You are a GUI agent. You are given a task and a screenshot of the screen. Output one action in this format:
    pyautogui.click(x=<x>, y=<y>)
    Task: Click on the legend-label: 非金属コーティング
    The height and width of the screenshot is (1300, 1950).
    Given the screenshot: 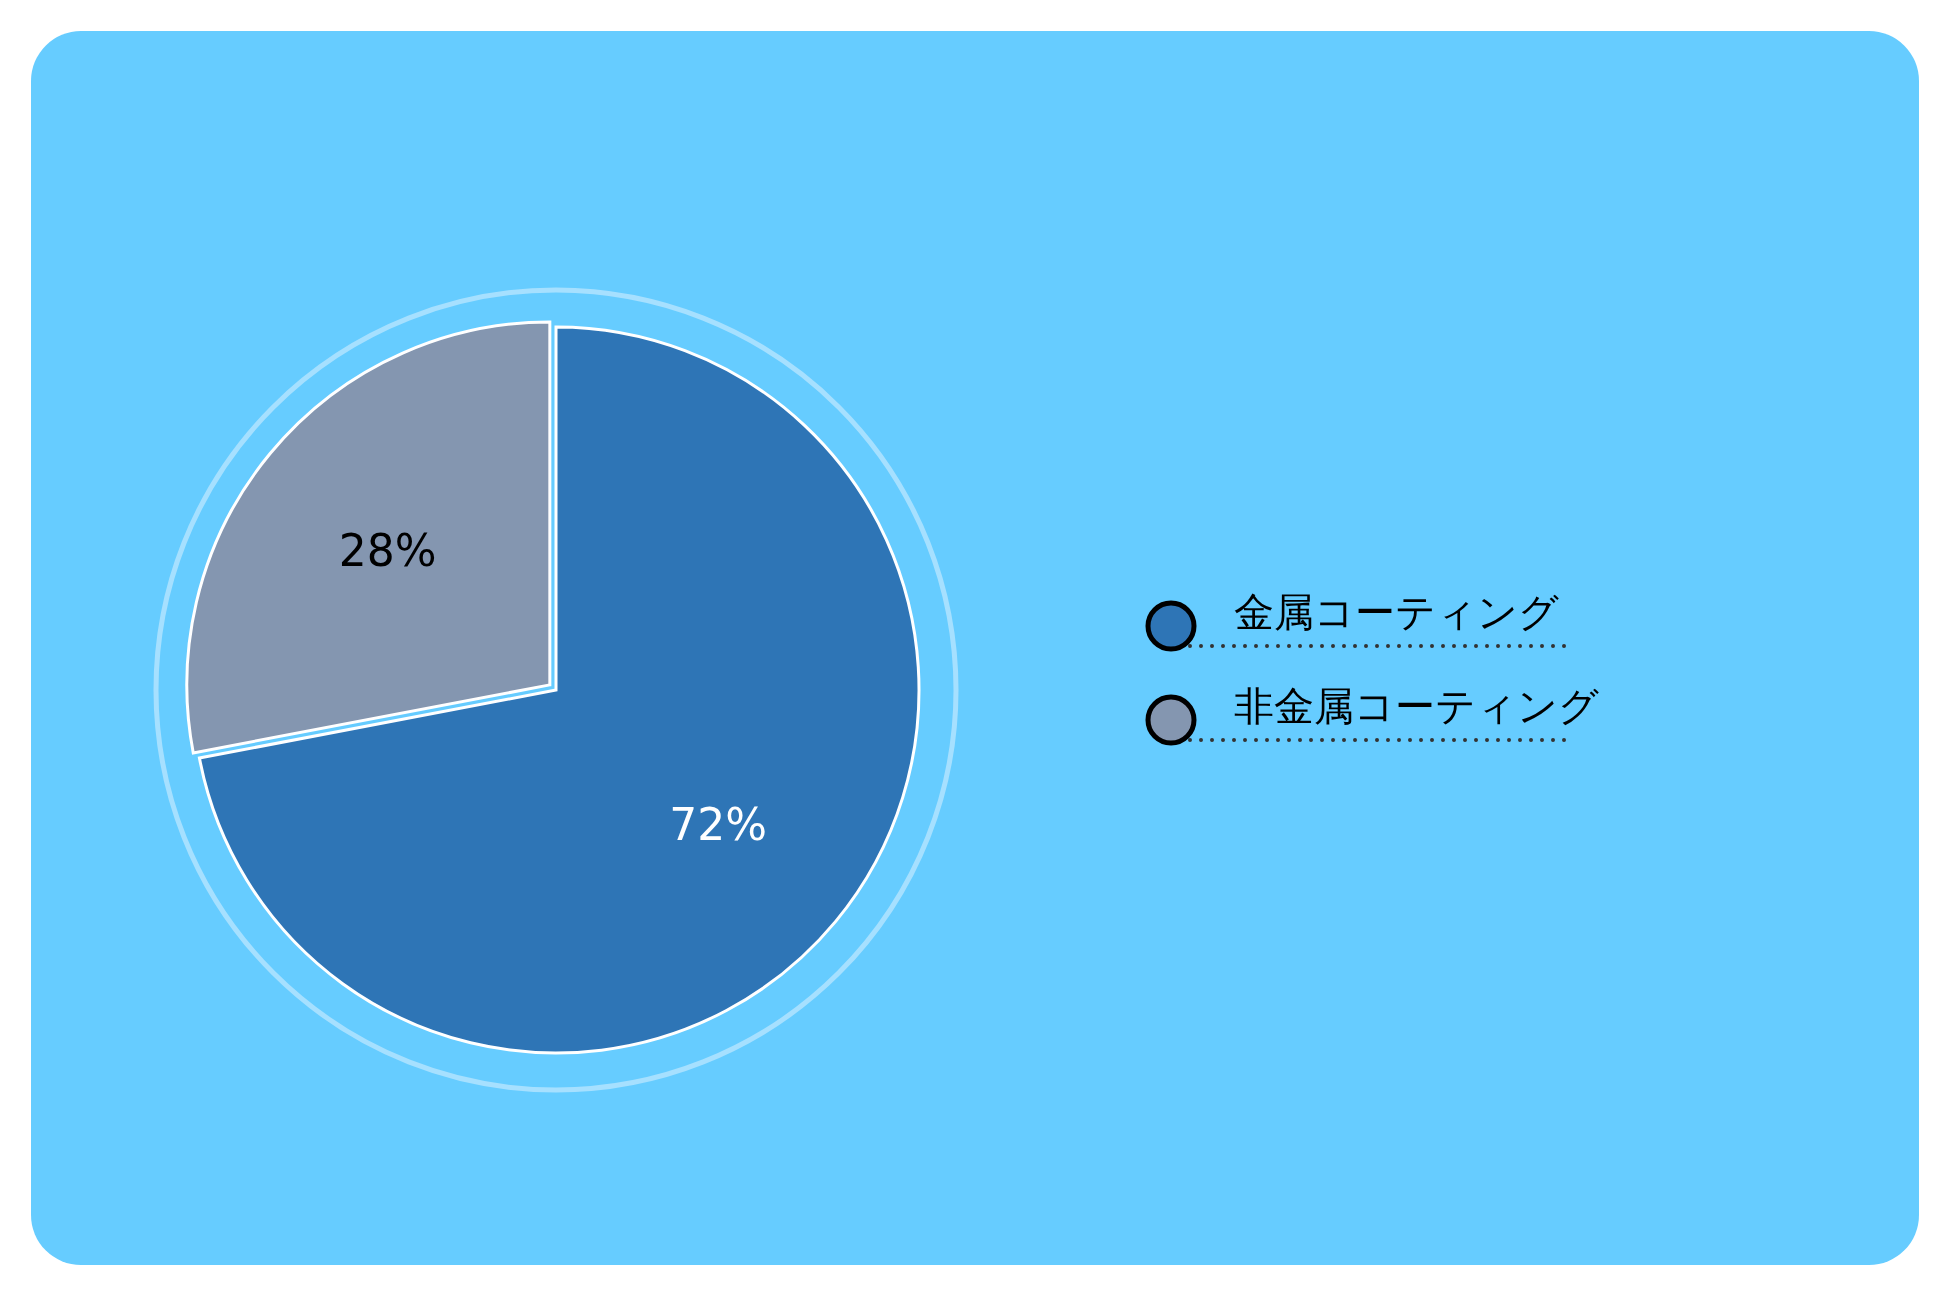 What is the action you would take?
    pyautogui.click(x=1416, y=706)
    